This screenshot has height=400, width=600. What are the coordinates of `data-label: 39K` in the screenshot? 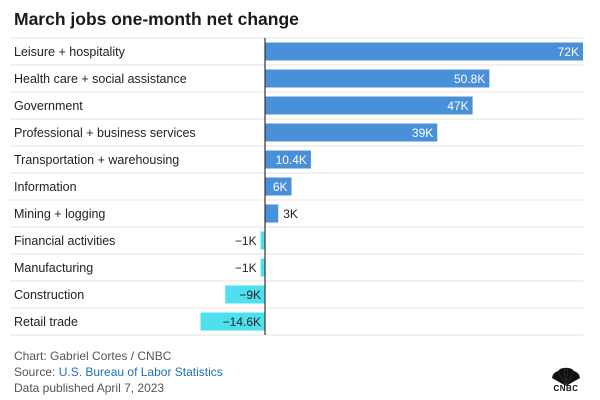 It's located at (422, 133).